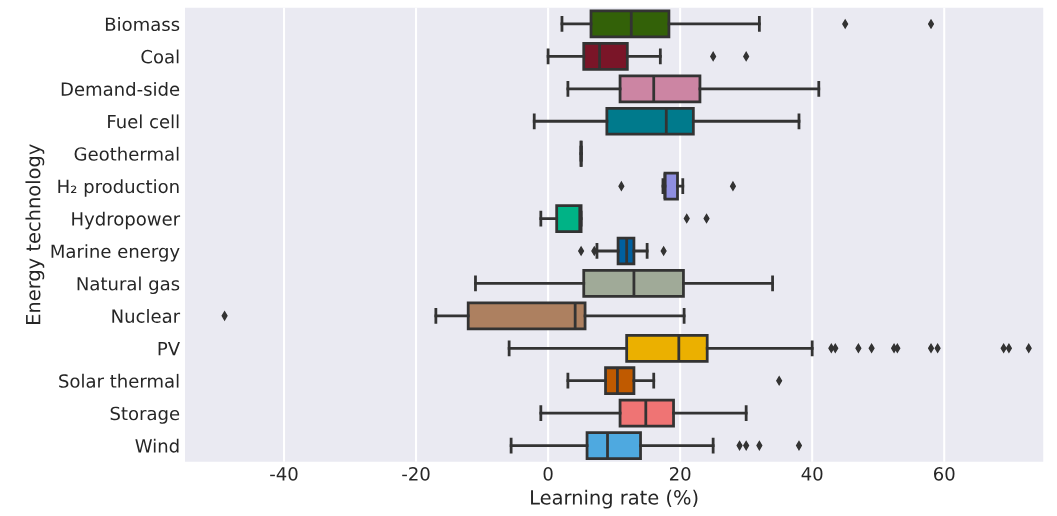 The image size is (1057, 516). I want to click on y-tick-label: Biomass, so click(142, 24).